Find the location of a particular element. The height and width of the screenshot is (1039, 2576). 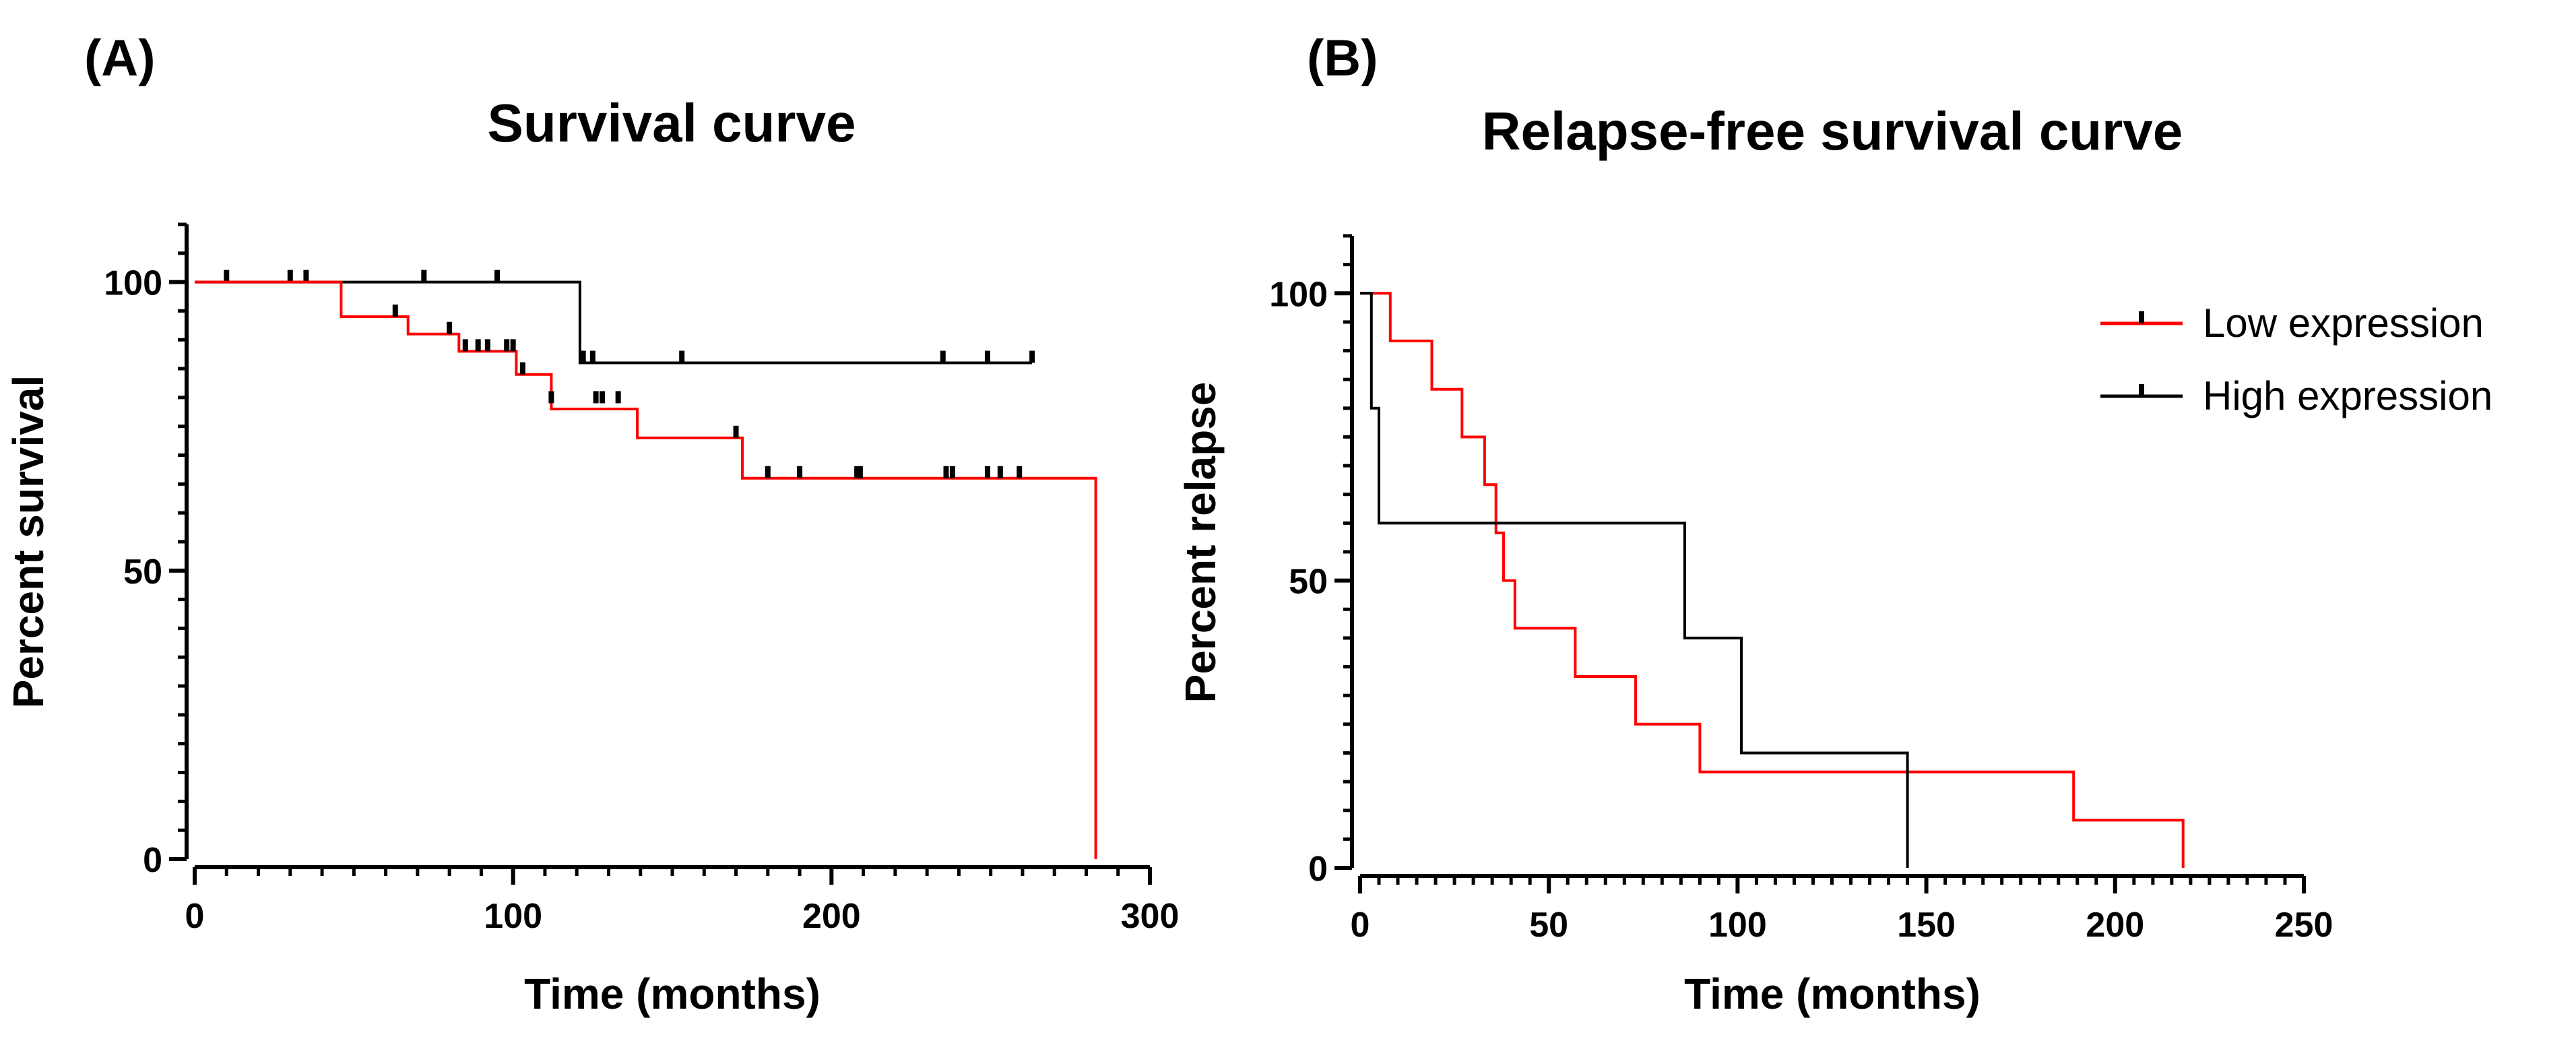

legend-entry: High expression is located at coordinates (2347, 395).